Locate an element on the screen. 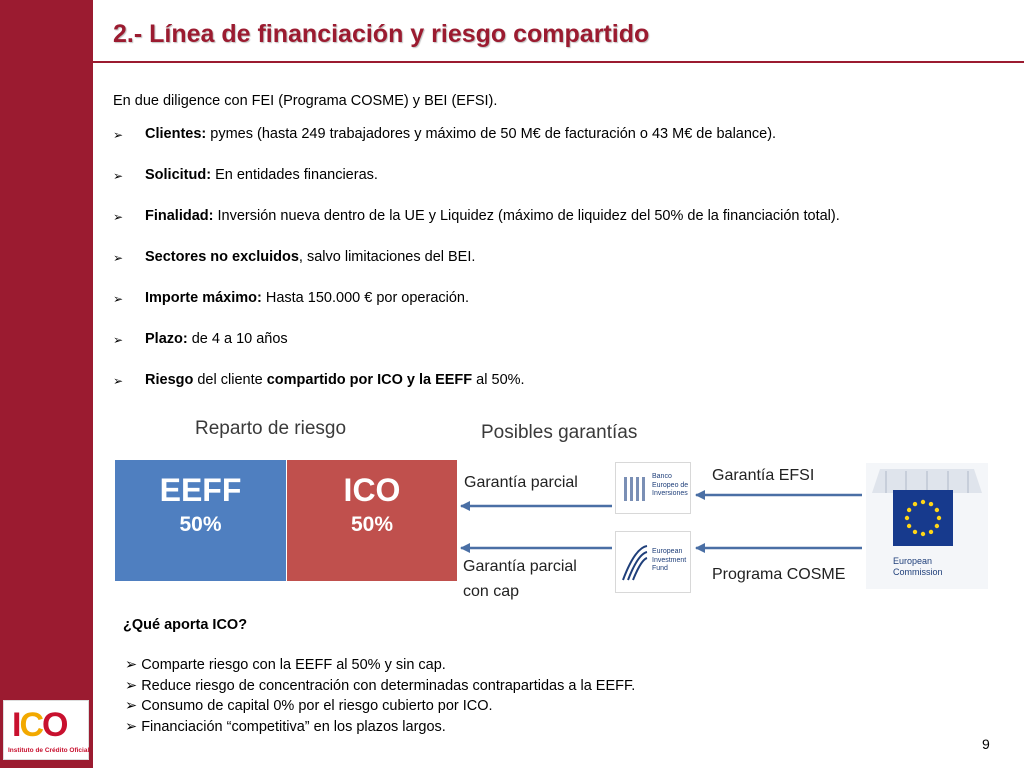  partial-guarantee-cap-label-line1: Garantía parcial is located at coordinates (520, 566).